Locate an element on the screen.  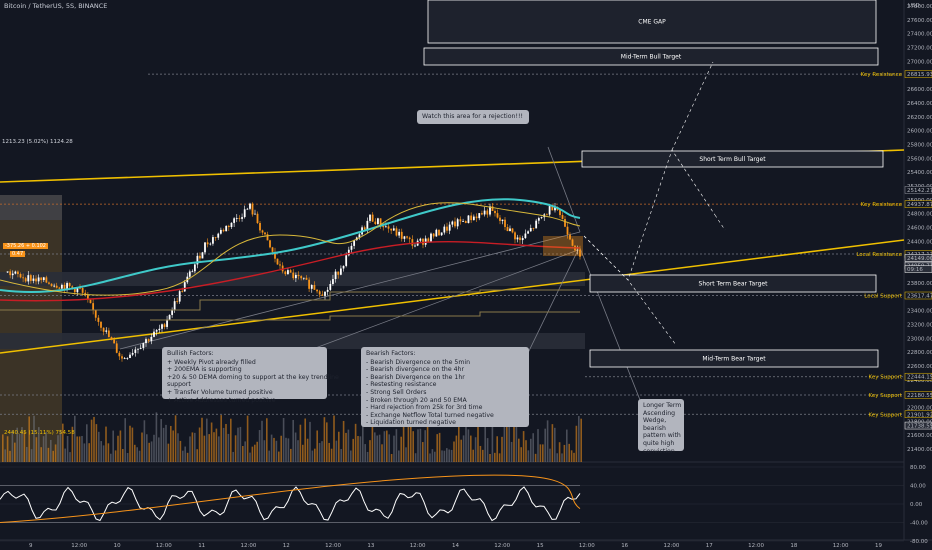
price-tick-label: 25600.00 is located at coordinates (919, 159).